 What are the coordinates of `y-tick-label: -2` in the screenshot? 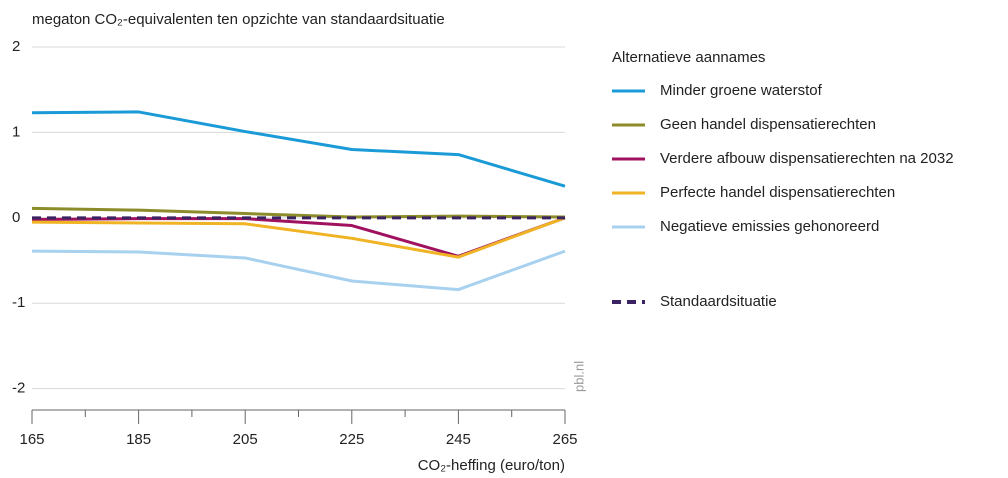 It's located at (18, 388).